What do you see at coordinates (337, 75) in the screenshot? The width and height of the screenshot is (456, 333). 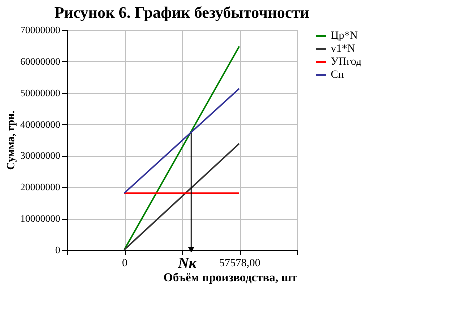 I see `legend-label: Сп` at bounding box center [337, 75].